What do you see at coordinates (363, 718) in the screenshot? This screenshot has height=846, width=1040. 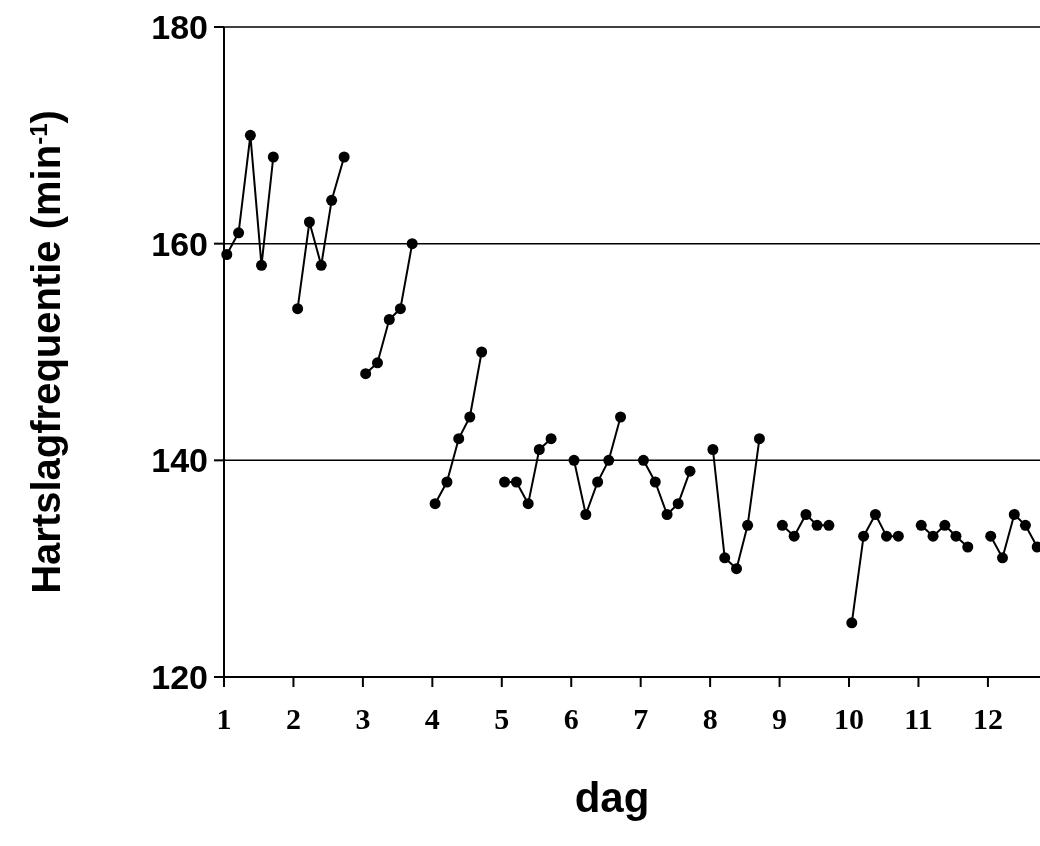 I see `x-tick-label: 3` at bounding box center [363, 718].